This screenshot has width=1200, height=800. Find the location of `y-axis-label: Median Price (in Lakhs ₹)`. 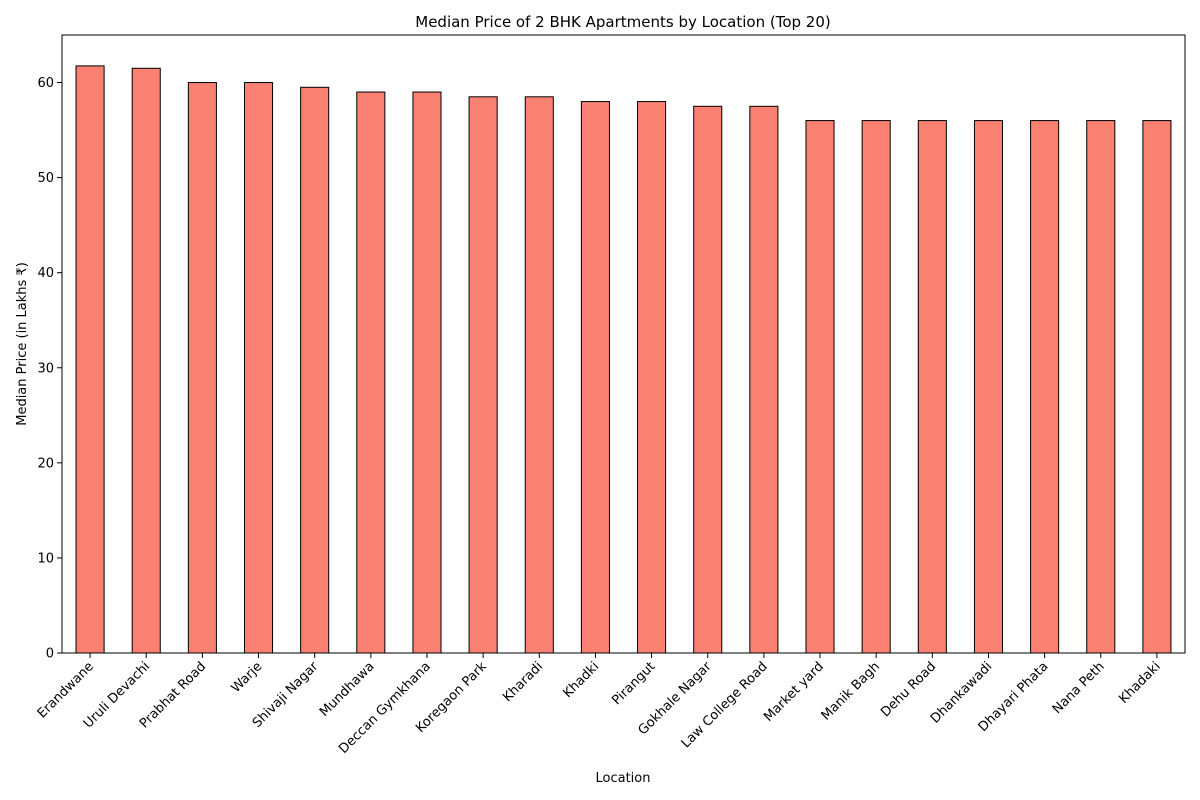

y-axis-label: Median Price (in Lakhs ₹) is located at coordinates (22, 344).